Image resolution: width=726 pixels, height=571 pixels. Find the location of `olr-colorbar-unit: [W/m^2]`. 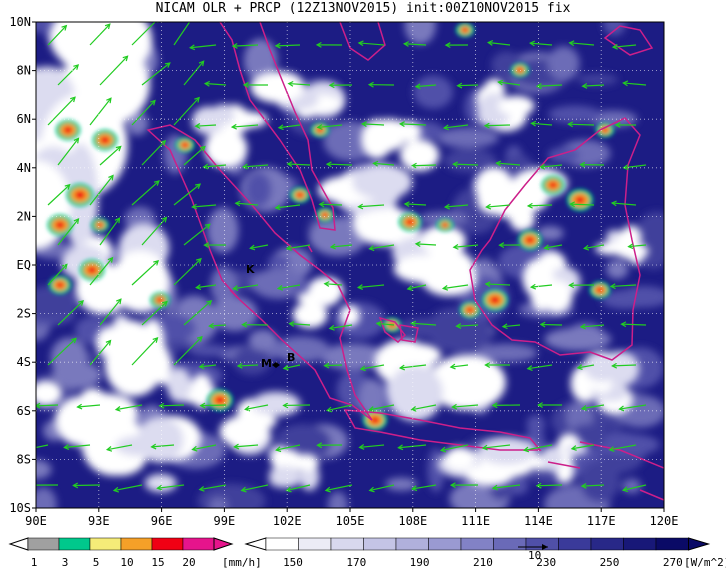

olr-colorbar-unit: [W/m^2] is located at coordinates (705, 562).